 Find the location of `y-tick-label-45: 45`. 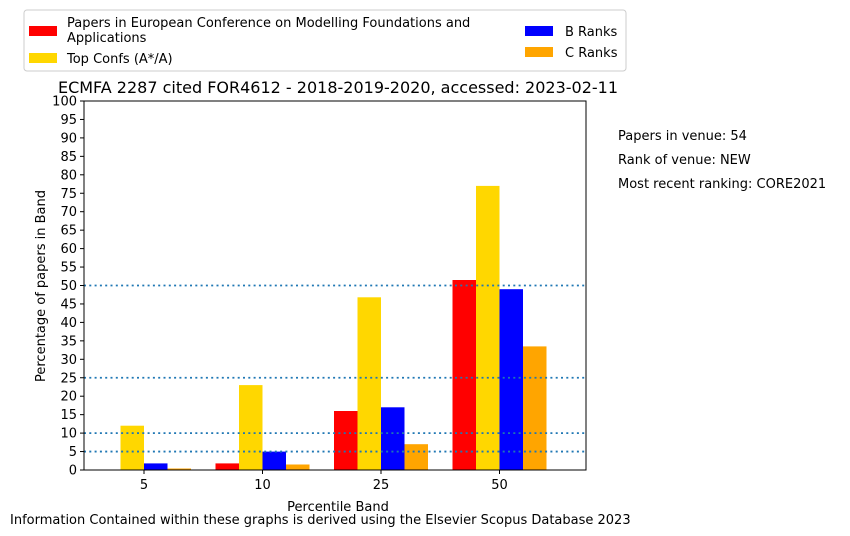

y-tick-label-45: 45 is located at coordinates (68, 304).